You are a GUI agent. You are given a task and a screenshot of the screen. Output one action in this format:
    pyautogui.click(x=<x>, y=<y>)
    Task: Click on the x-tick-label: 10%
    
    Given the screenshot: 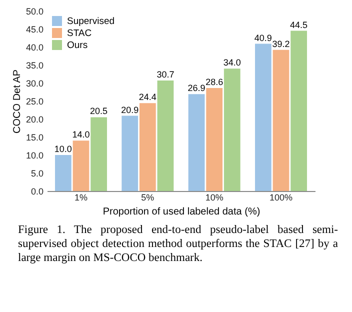 What is the action you would take?
    pyautogui.click(x=214, y=197)
    